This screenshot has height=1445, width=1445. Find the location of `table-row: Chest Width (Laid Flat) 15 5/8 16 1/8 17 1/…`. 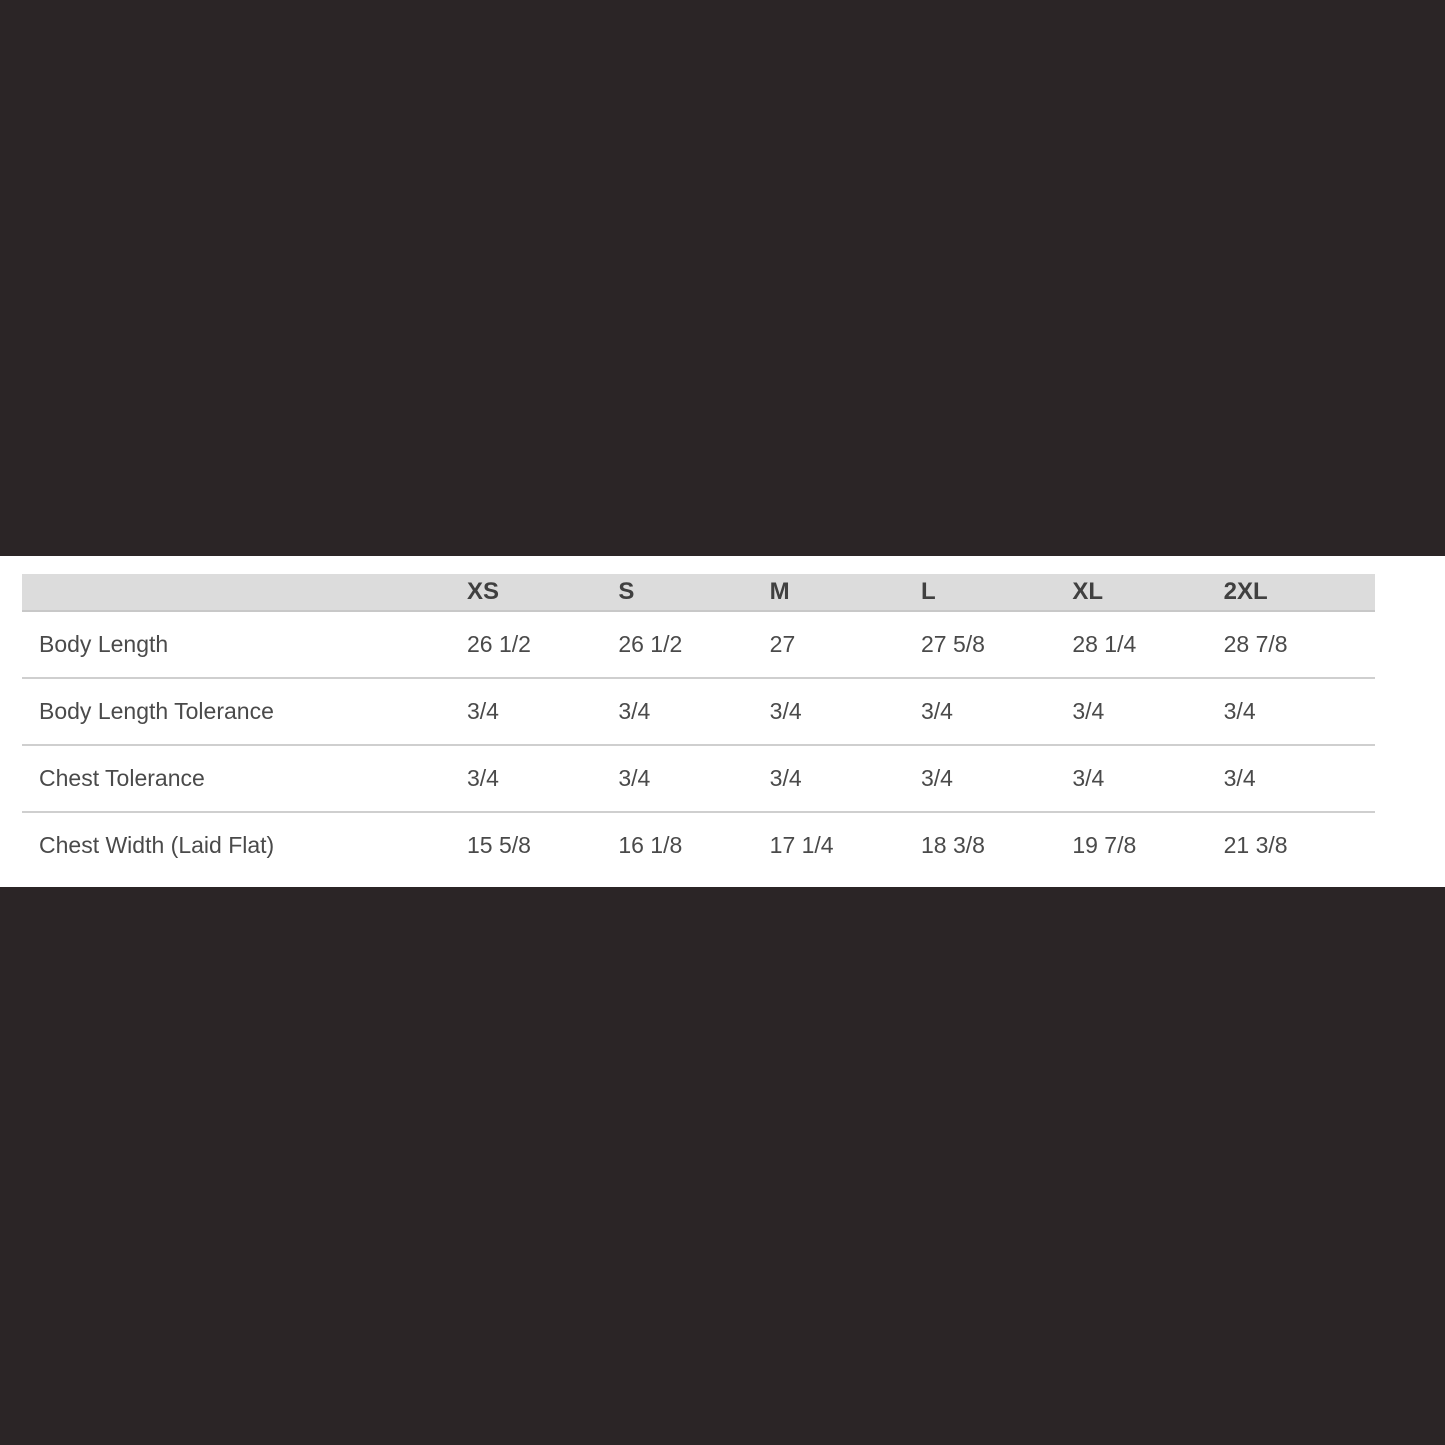

table-row: Chest Width (Laid Flat) 15 5/8 16 1/8 17 1/… is located at coordinates (698, 845).